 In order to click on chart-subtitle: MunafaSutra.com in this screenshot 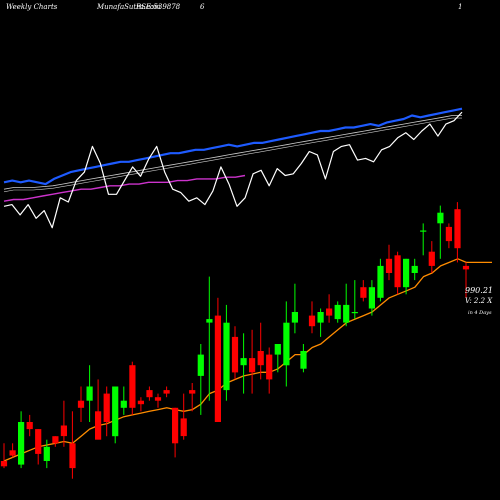, I will do `click(128, 7)`.